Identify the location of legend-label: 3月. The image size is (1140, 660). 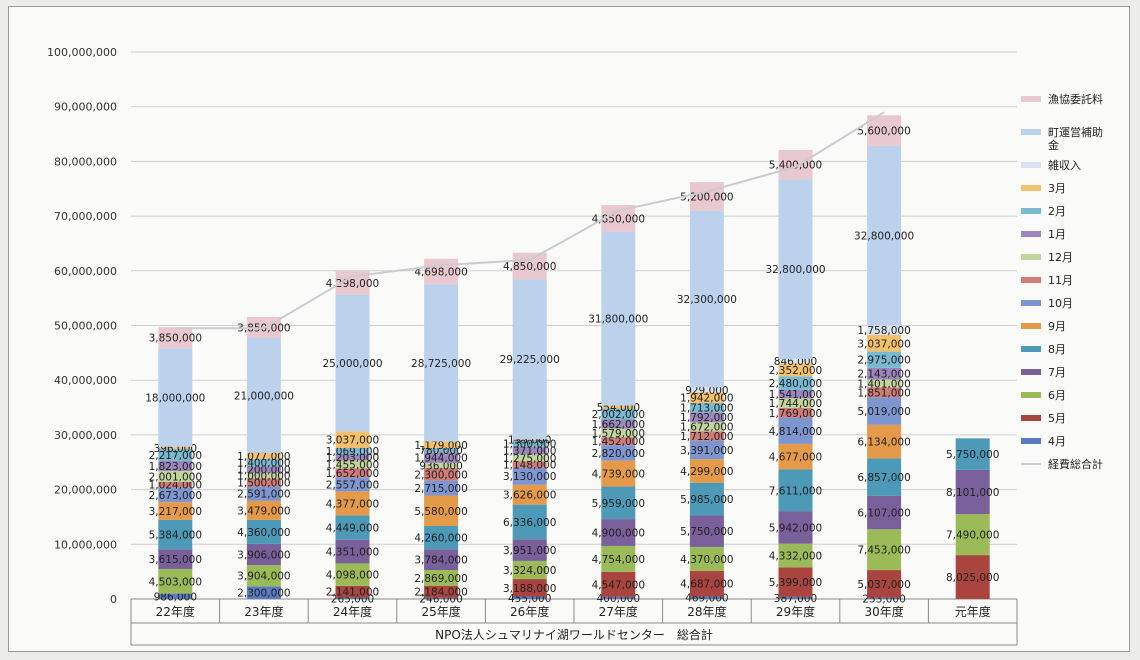
(1057, 188).